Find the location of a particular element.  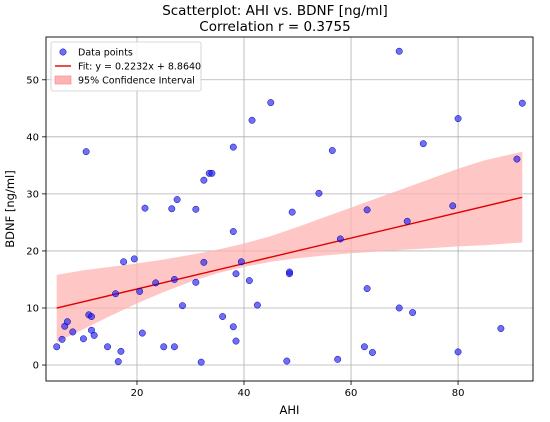

legend-label-fit-line: Fit: y = 0.2232x + 8.8640 is located at coordinates (139, 67).